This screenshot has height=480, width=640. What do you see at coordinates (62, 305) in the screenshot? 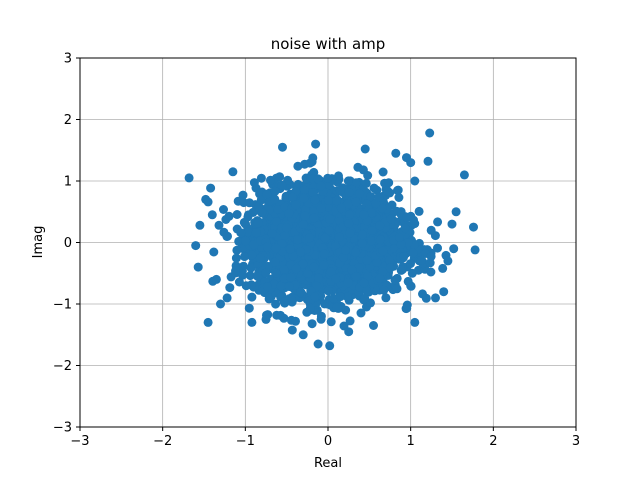
I see `y-tick-label: −1` at bounding box center [62, 305].